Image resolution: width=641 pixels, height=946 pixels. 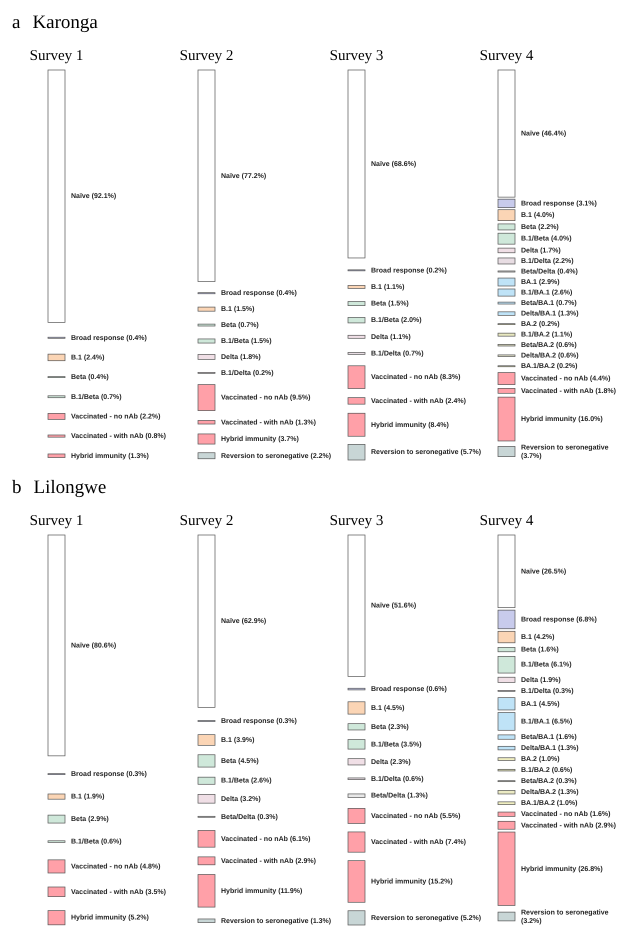 I want to click on text: a, so click(x=16, y=22).